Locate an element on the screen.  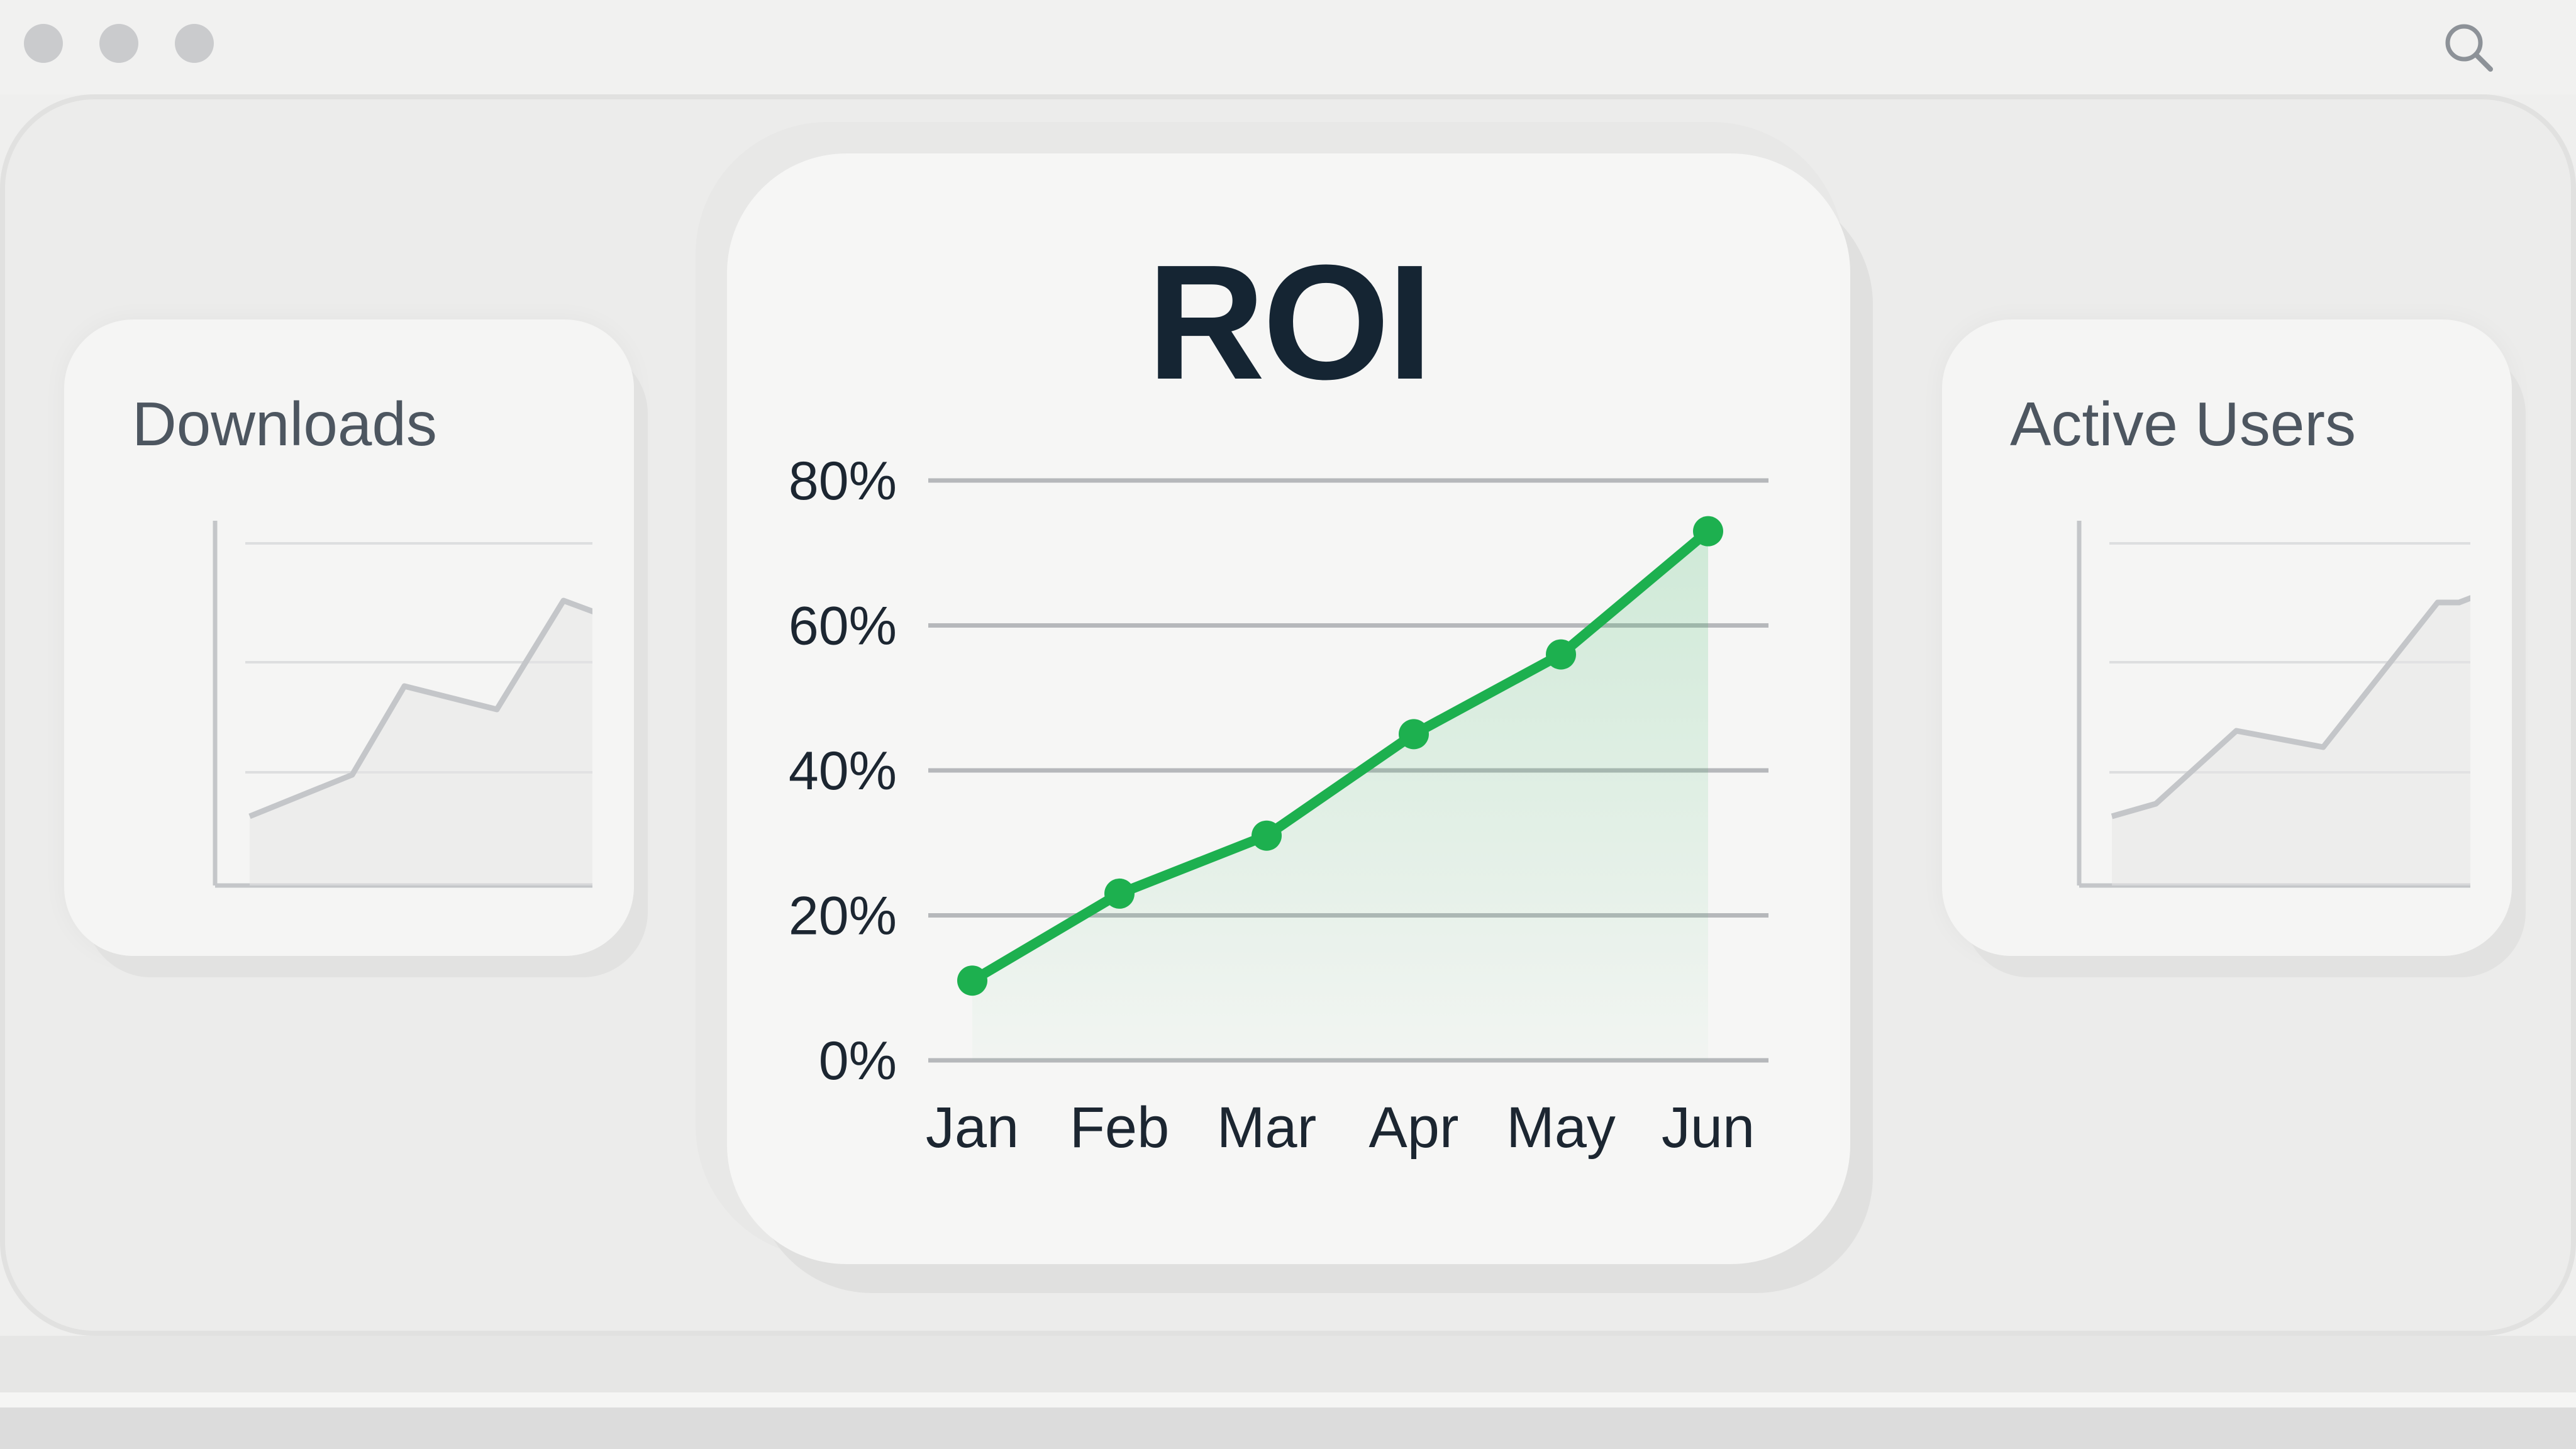
y-tick-label: 20% is located at coordinates (843, 916).